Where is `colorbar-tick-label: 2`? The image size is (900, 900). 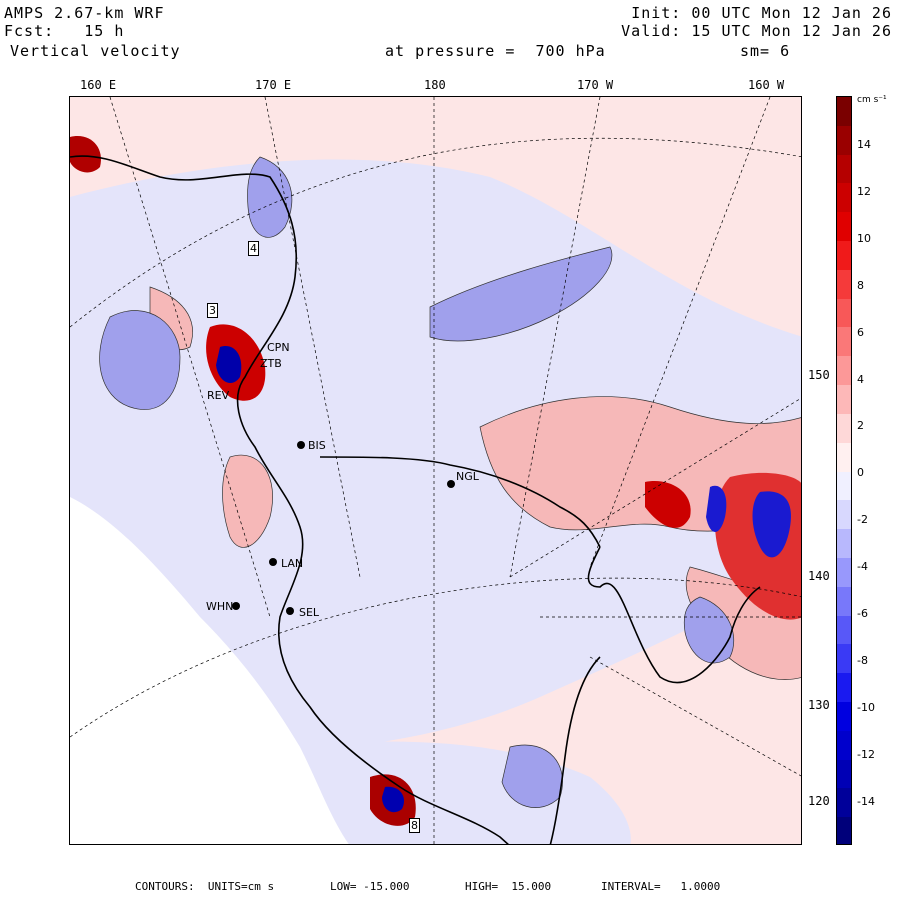 colorbar-tick-label: 2 is located at coordinates (860, 426).